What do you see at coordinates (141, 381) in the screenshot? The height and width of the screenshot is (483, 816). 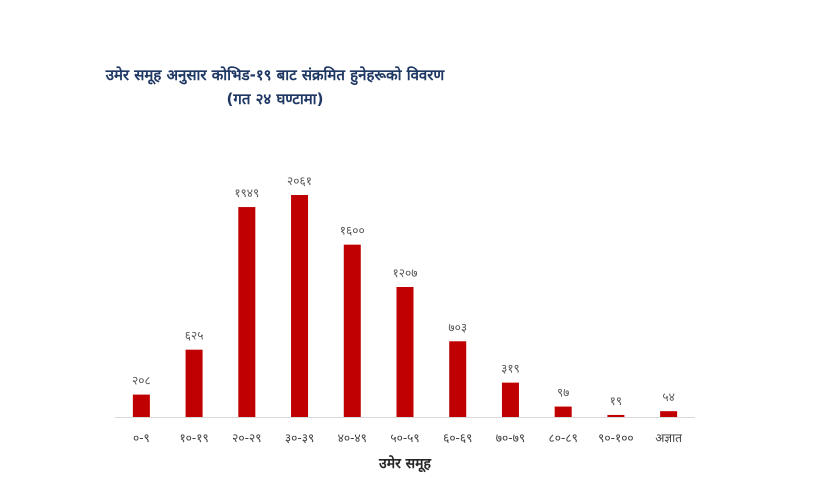 I see `data-label: २०८` at bounding box center [141, 381].